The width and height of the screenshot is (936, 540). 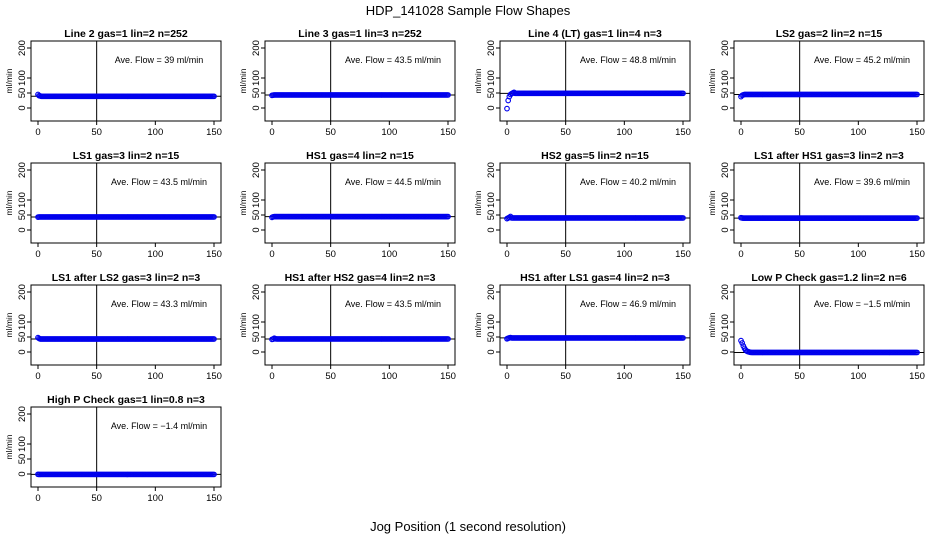 What do you see at coordinates (595, 278) in the screenshot?
I see `panel-title: HS1 after LS1 gas=4 lin=2 n=3` at bounding box center [595, 278].